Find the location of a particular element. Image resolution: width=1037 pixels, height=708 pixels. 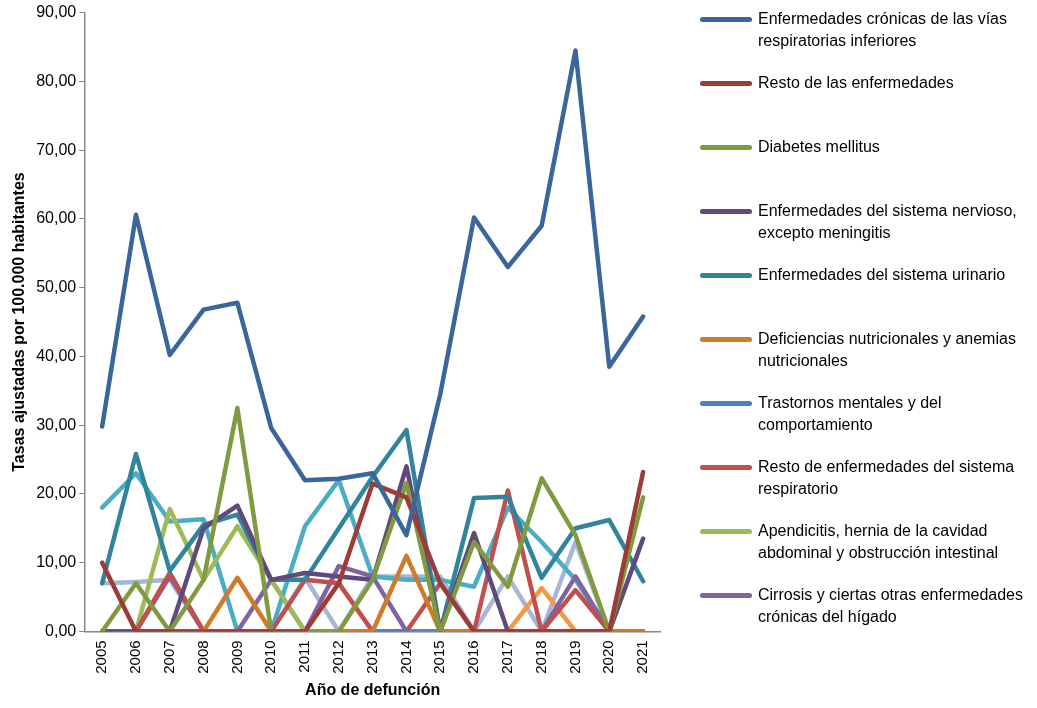

x-tick-label: 2013 is located at coordinates (371, 657).